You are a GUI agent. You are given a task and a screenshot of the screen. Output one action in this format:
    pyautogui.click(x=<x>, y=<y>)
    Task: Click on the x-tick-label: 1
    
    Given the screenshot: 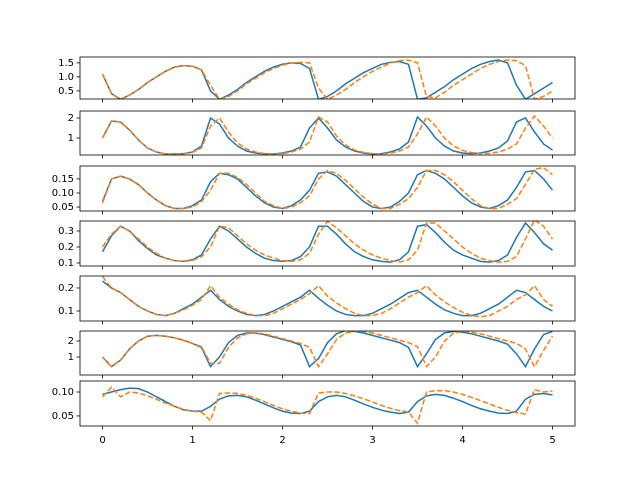 What is the action you would take?
    pyautogui.click(x=192, y=440)
    